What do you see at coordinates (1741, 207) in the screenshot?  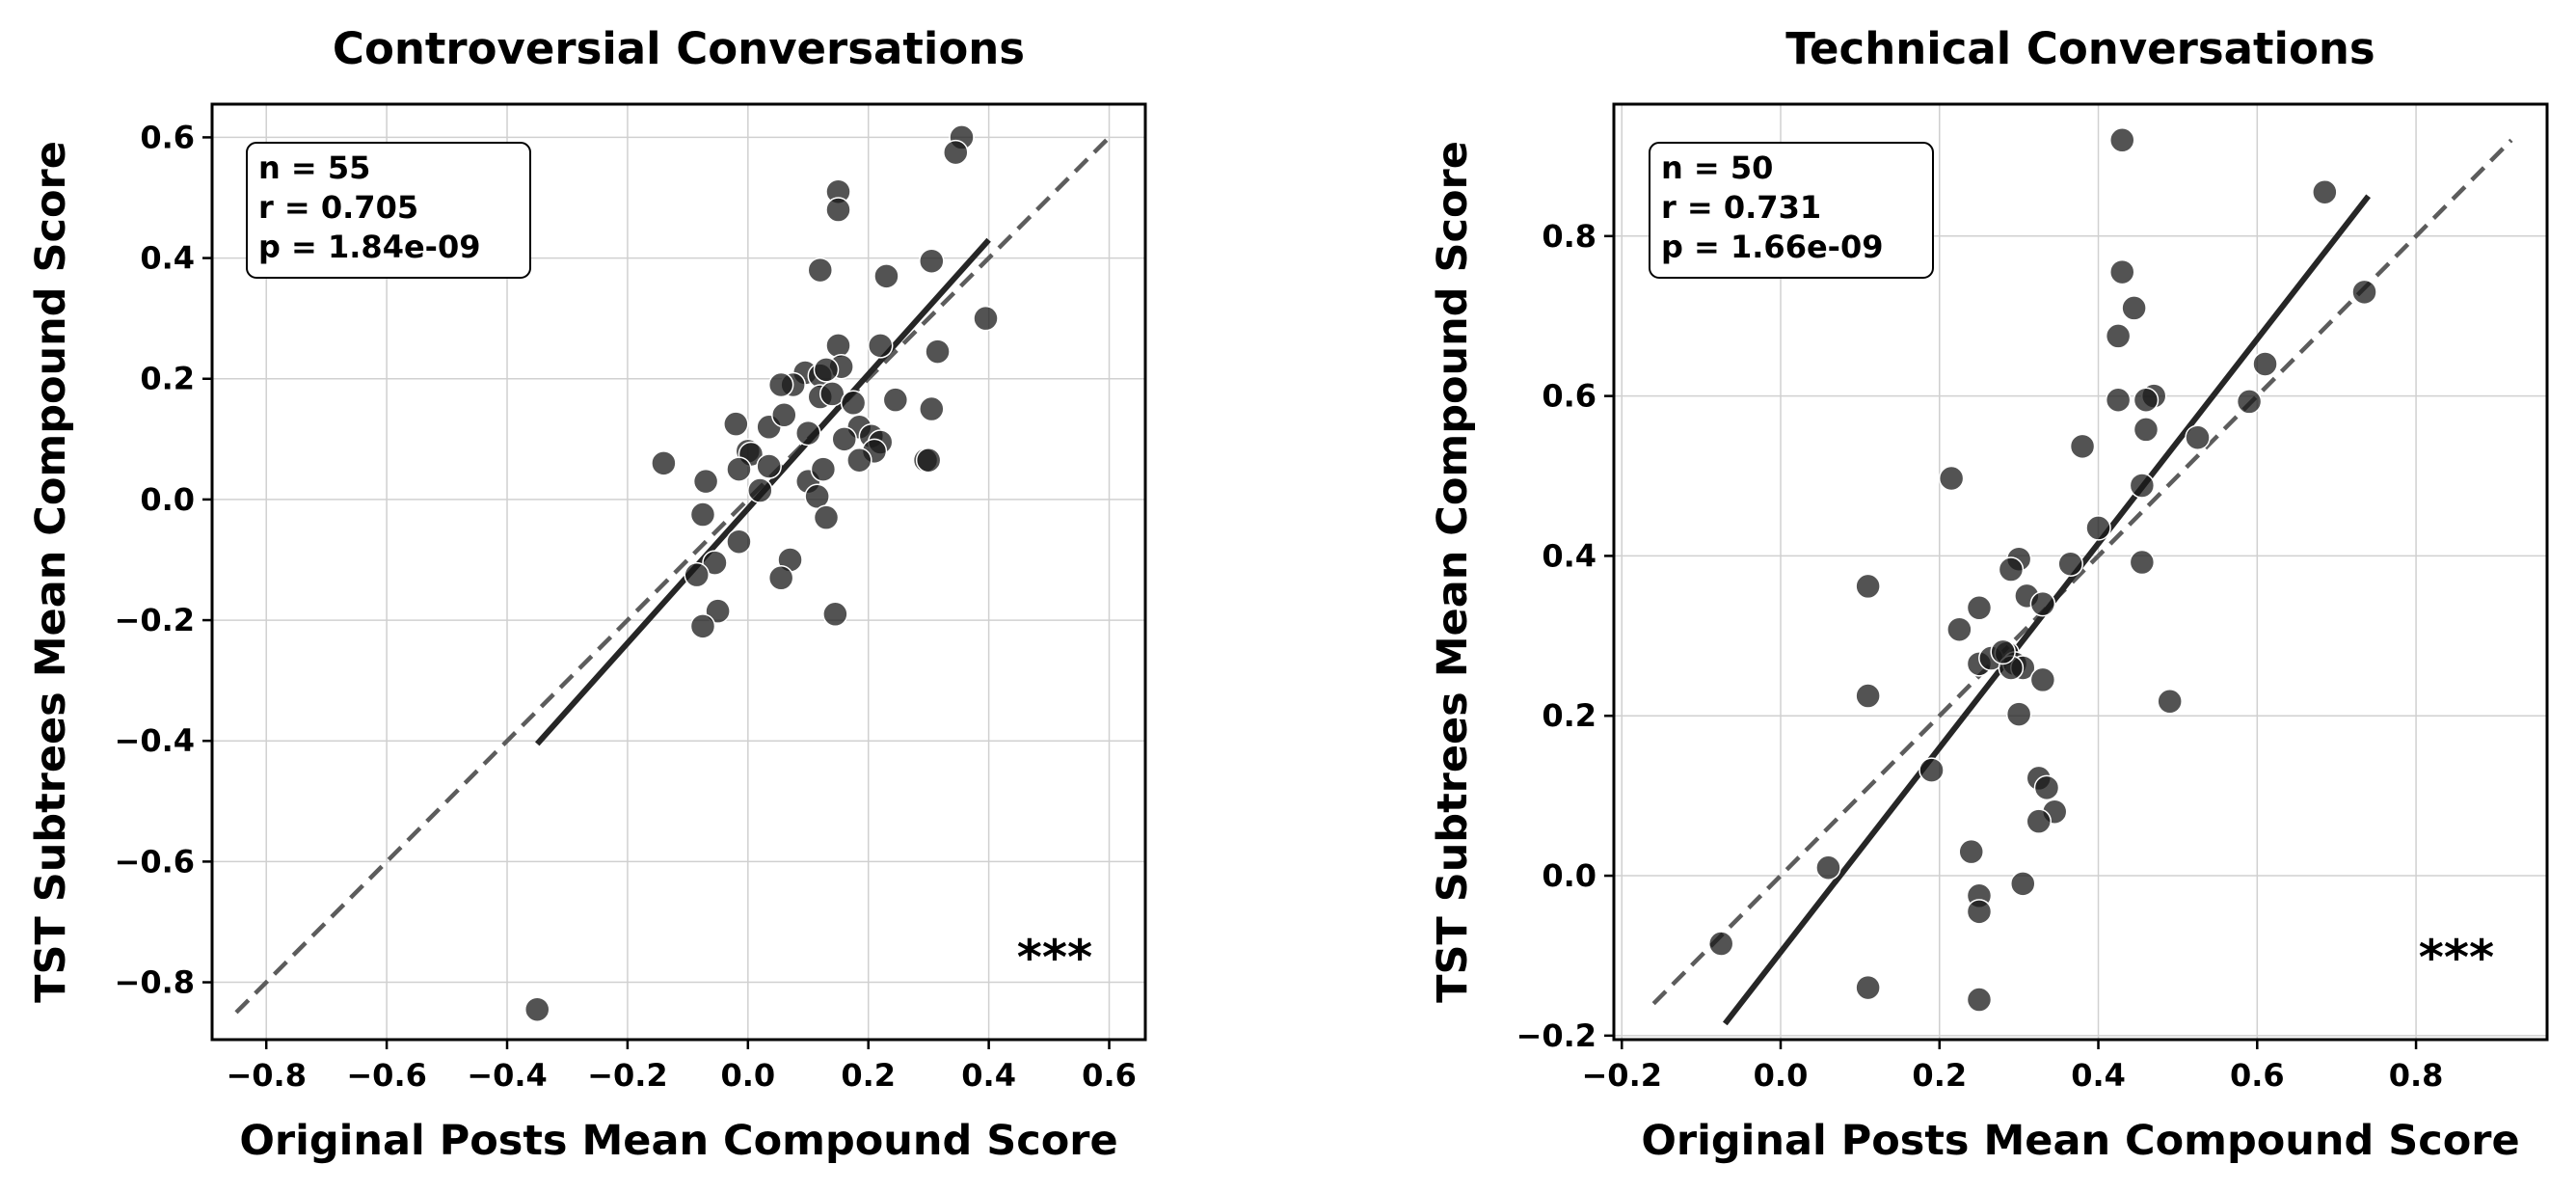 I see `stat-r: r = 0.731` at bounding box center [1741, 207].